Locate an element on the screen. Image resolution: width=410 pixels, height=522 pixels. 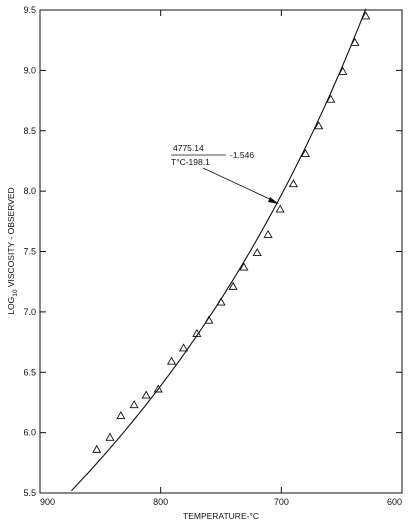
y-tick-labels: 5.5 6.0 6.5 7.0 7.5 8.0 8.5 9.0 9.5 is located at coordinates (29, 251).